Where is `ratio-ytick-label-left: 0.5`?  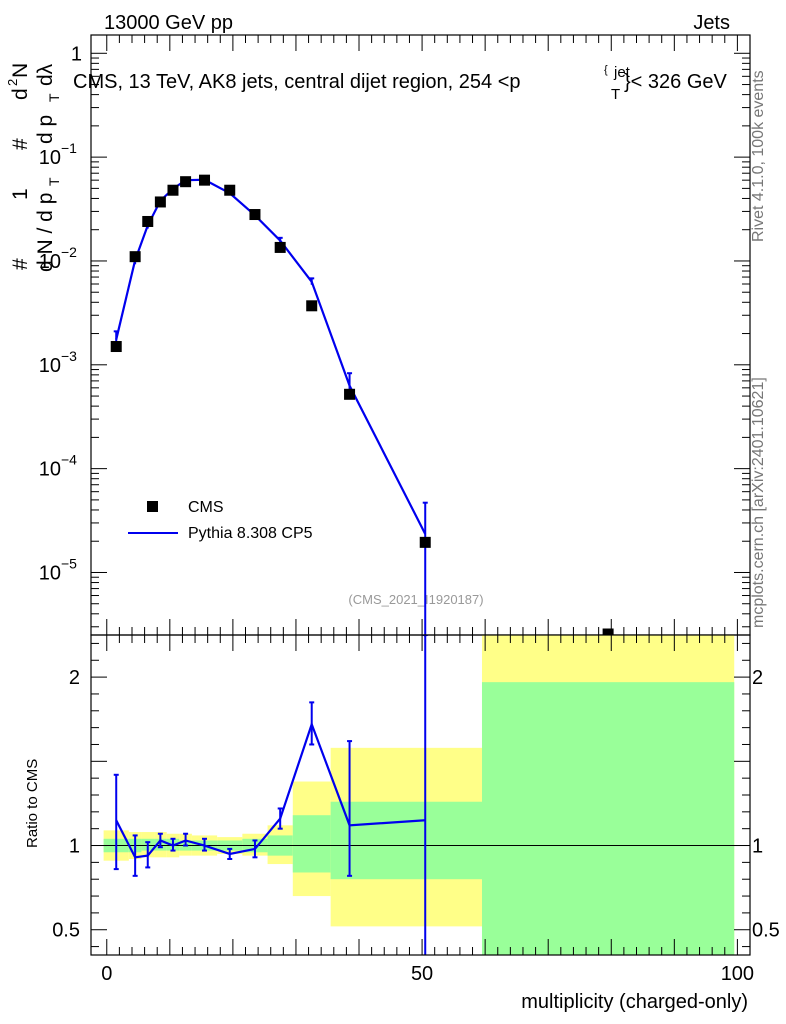 ratio-ytick-label-left: 0.5 is located at coordinates (66, 931).